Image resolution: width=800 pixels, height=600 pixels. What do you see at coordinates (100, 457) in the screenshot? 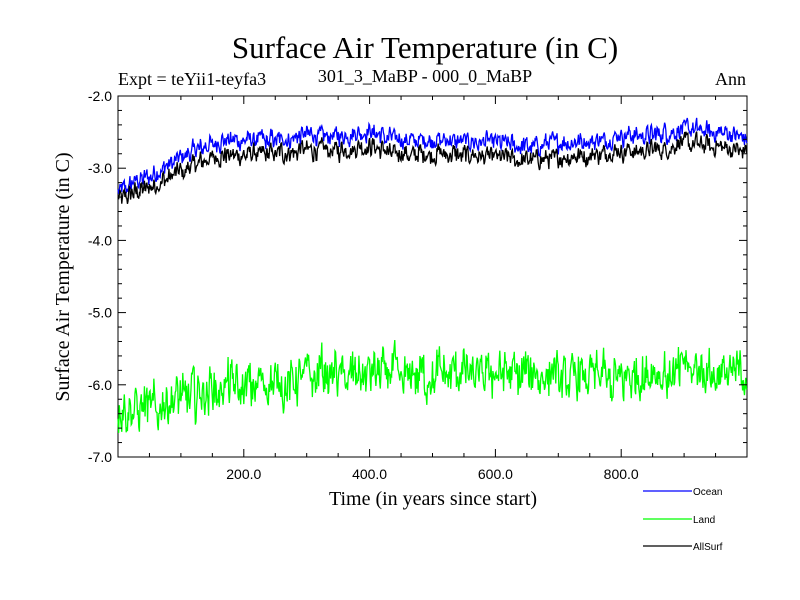
I see `y-tick-label: -7.0` at bounding box center [100, 457].